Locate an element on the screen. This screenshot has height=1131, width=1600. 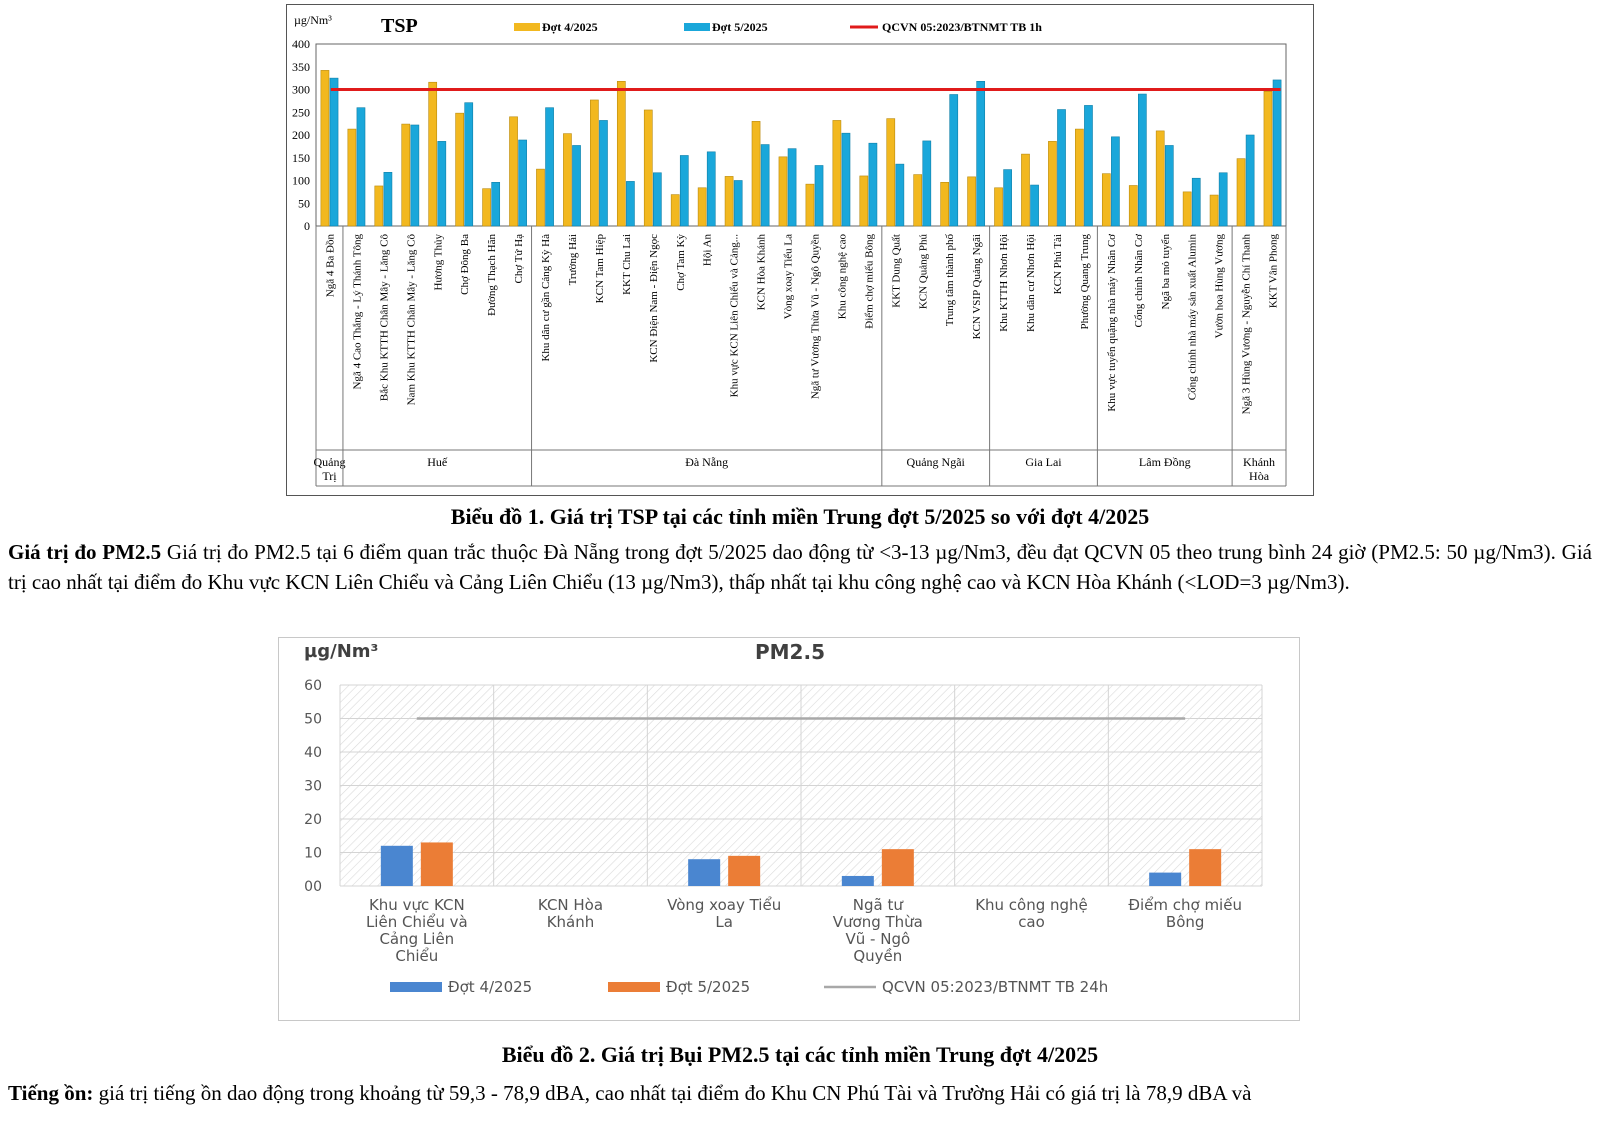
chart1-category-label: Điểm chợ miếu Bông is located at coordinates (869, 281).